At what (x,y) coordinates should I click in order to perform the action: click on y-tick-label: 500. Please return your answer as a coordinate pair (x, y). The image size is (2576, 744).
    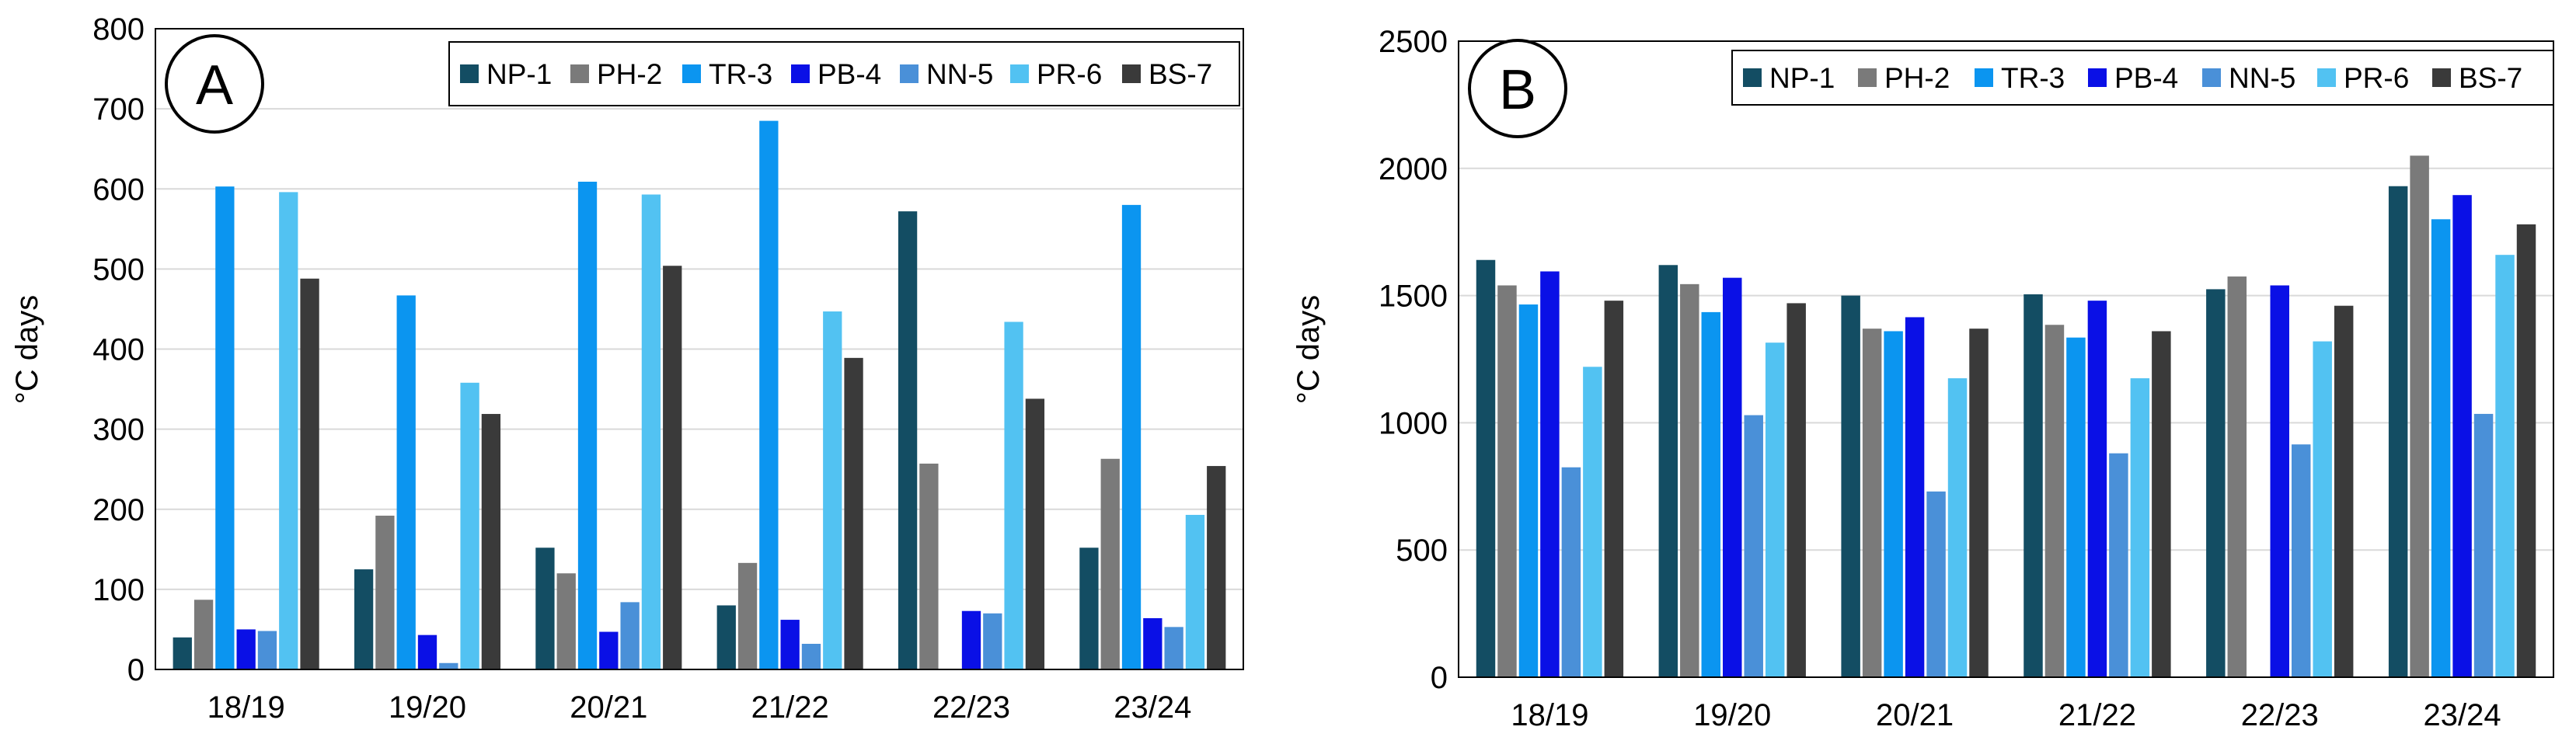
    Looking at the image, I should click on (118, 269).